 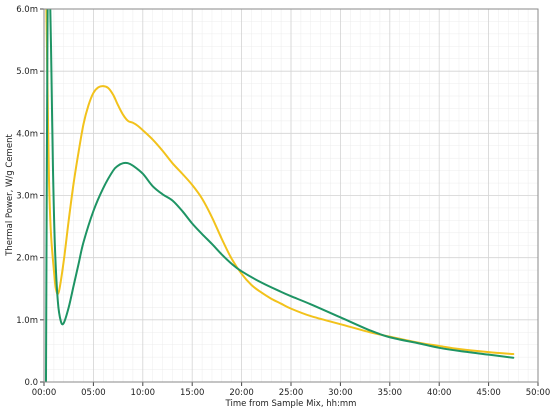 I want to click on y-tick-label: 1.0m, so click(x=27, y=321).